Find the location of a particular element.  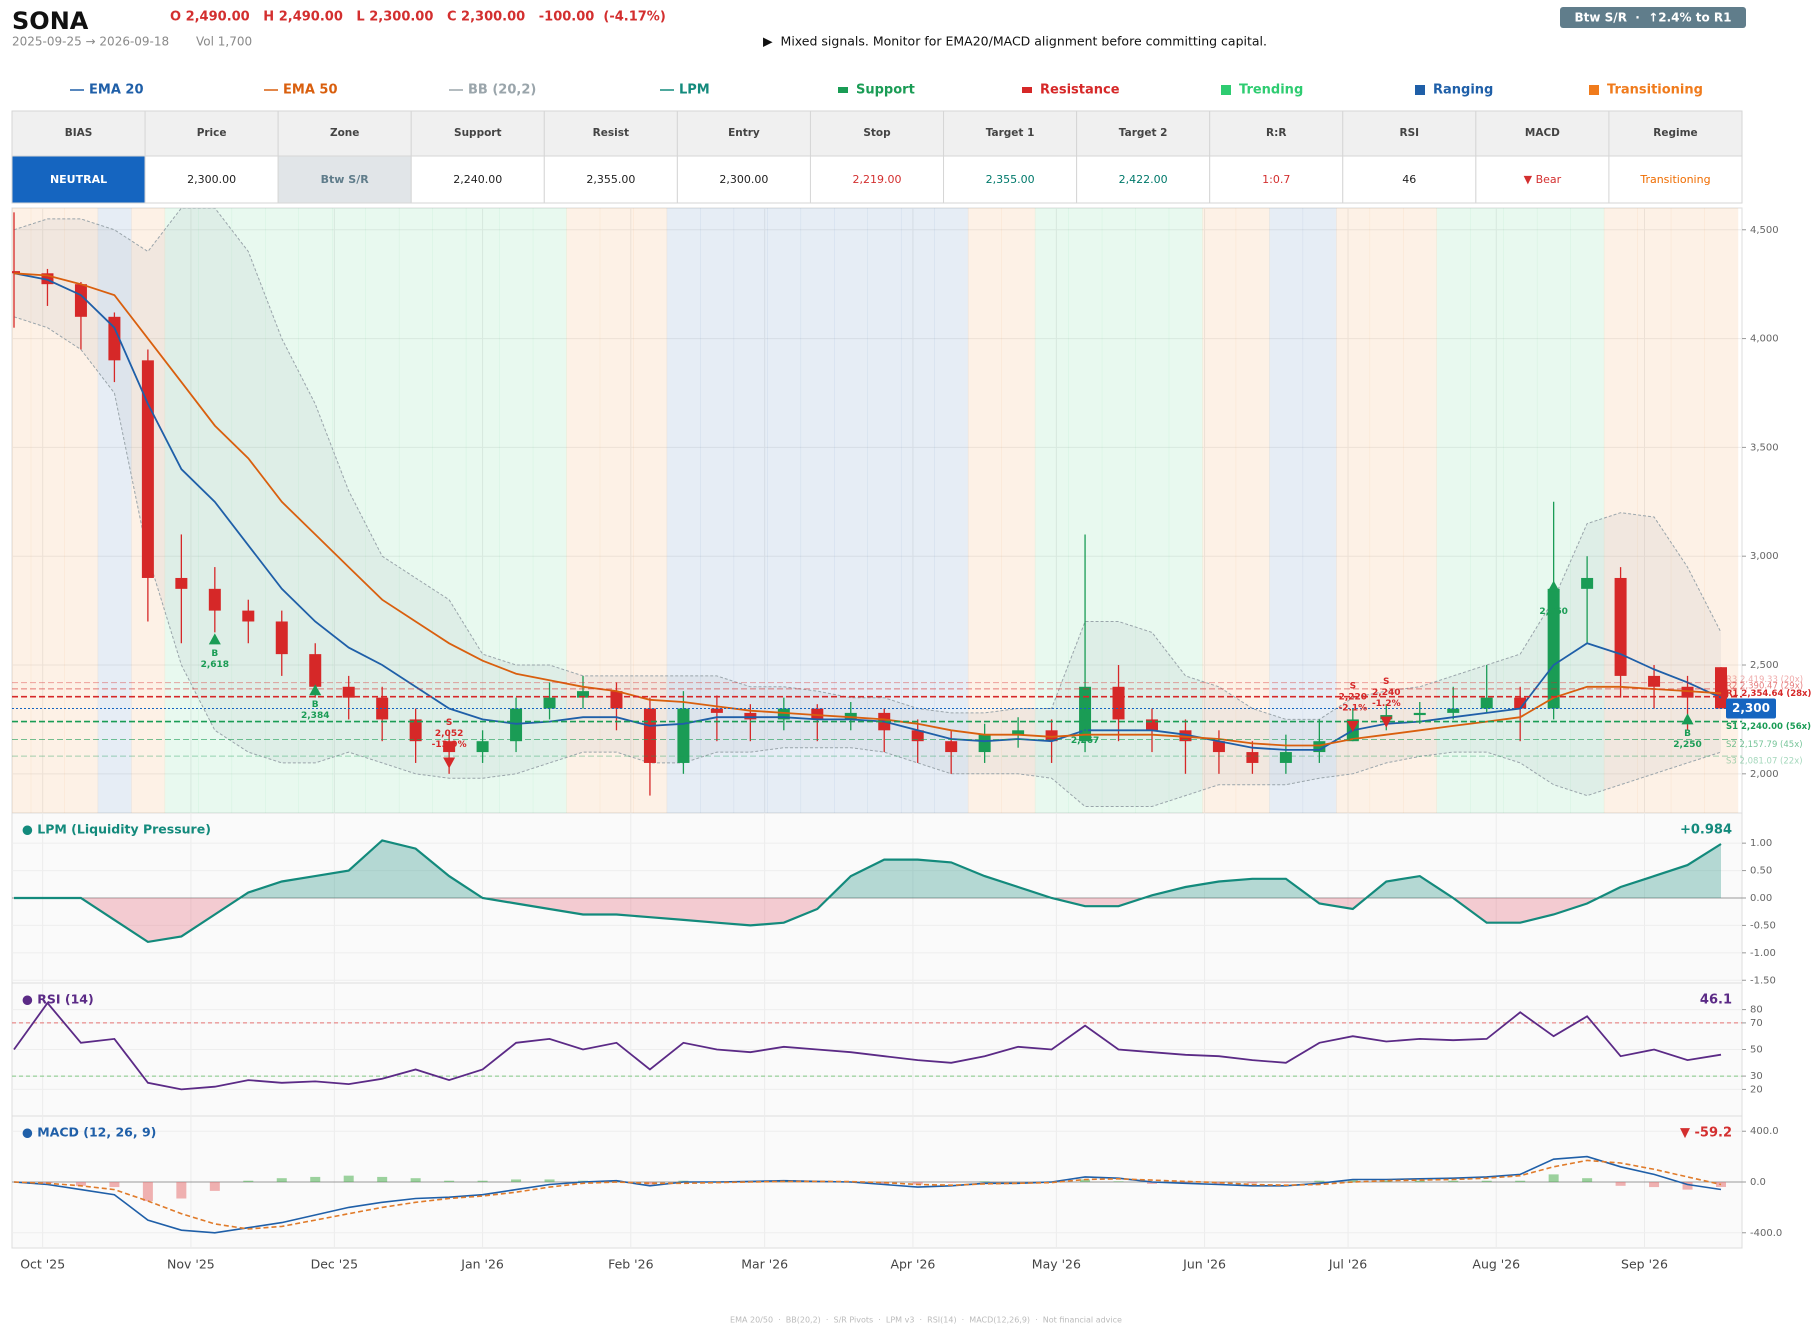

table-header: Target 2 is located at coordinates (1143, 133).